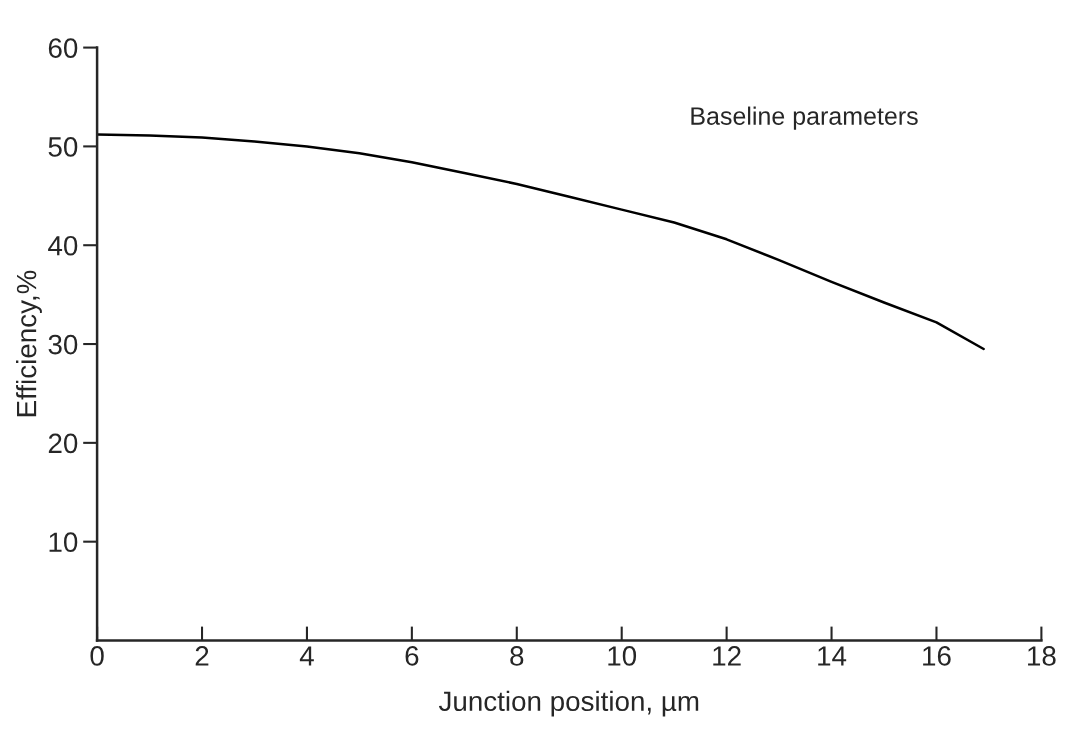 The width and height of the screenshot is (1067, 732). Describe the element at coordinates (727, 656) in the screenshot. I see `x-tick-label: 12` at that location.